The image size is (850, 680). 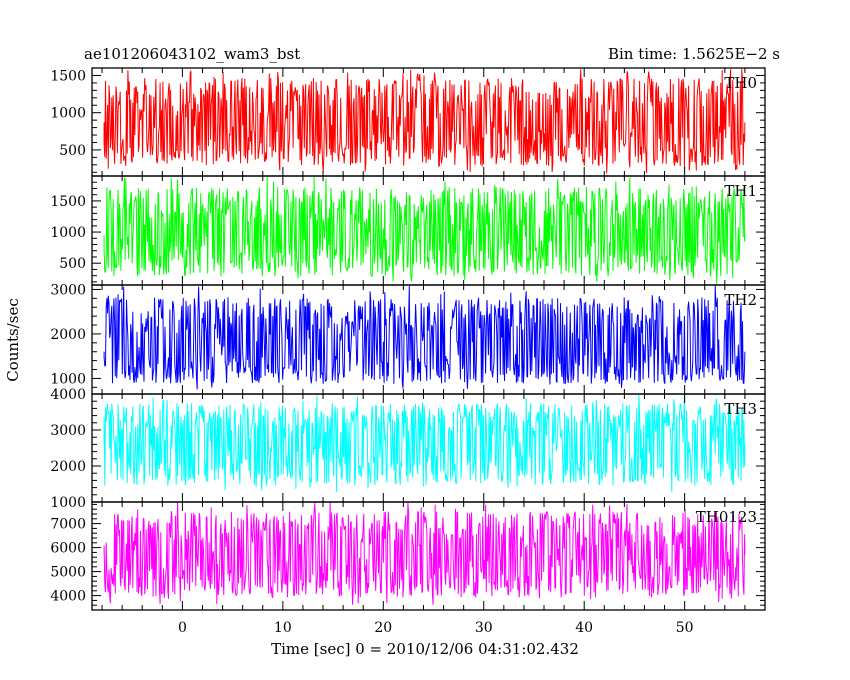 I want to click on chart-title: ae101206043102_wam3_bst, so click(x=192, y=54).